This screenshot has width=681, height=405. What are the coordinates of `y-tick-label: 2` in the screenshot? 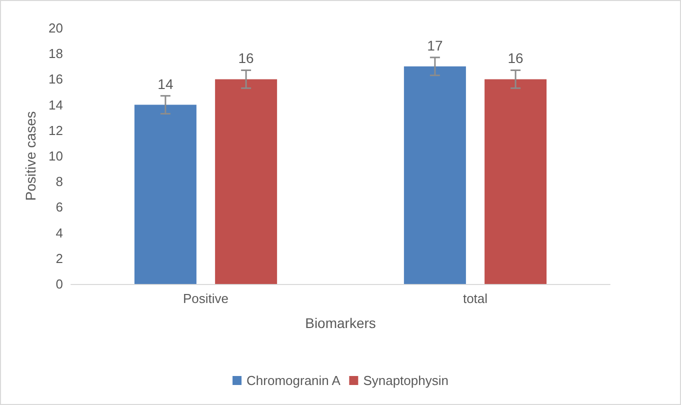 It's located at (59, 258).